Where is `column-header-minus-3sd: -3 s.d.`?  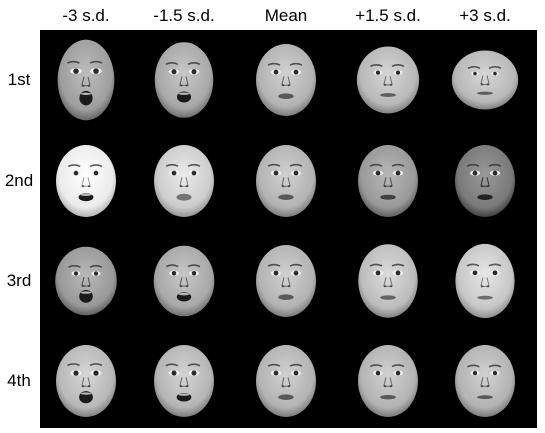 column-header-minus-3sd: -3 s.d. is located at coordinates (86, 15).